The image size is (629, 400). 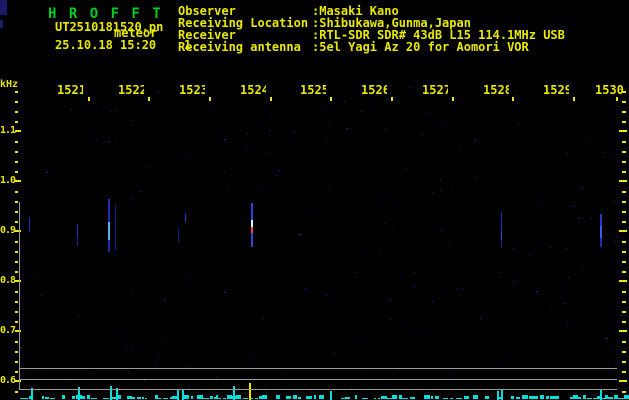 I want to click on time-label-clipped-digit: 9, so click(x=566, y=90).